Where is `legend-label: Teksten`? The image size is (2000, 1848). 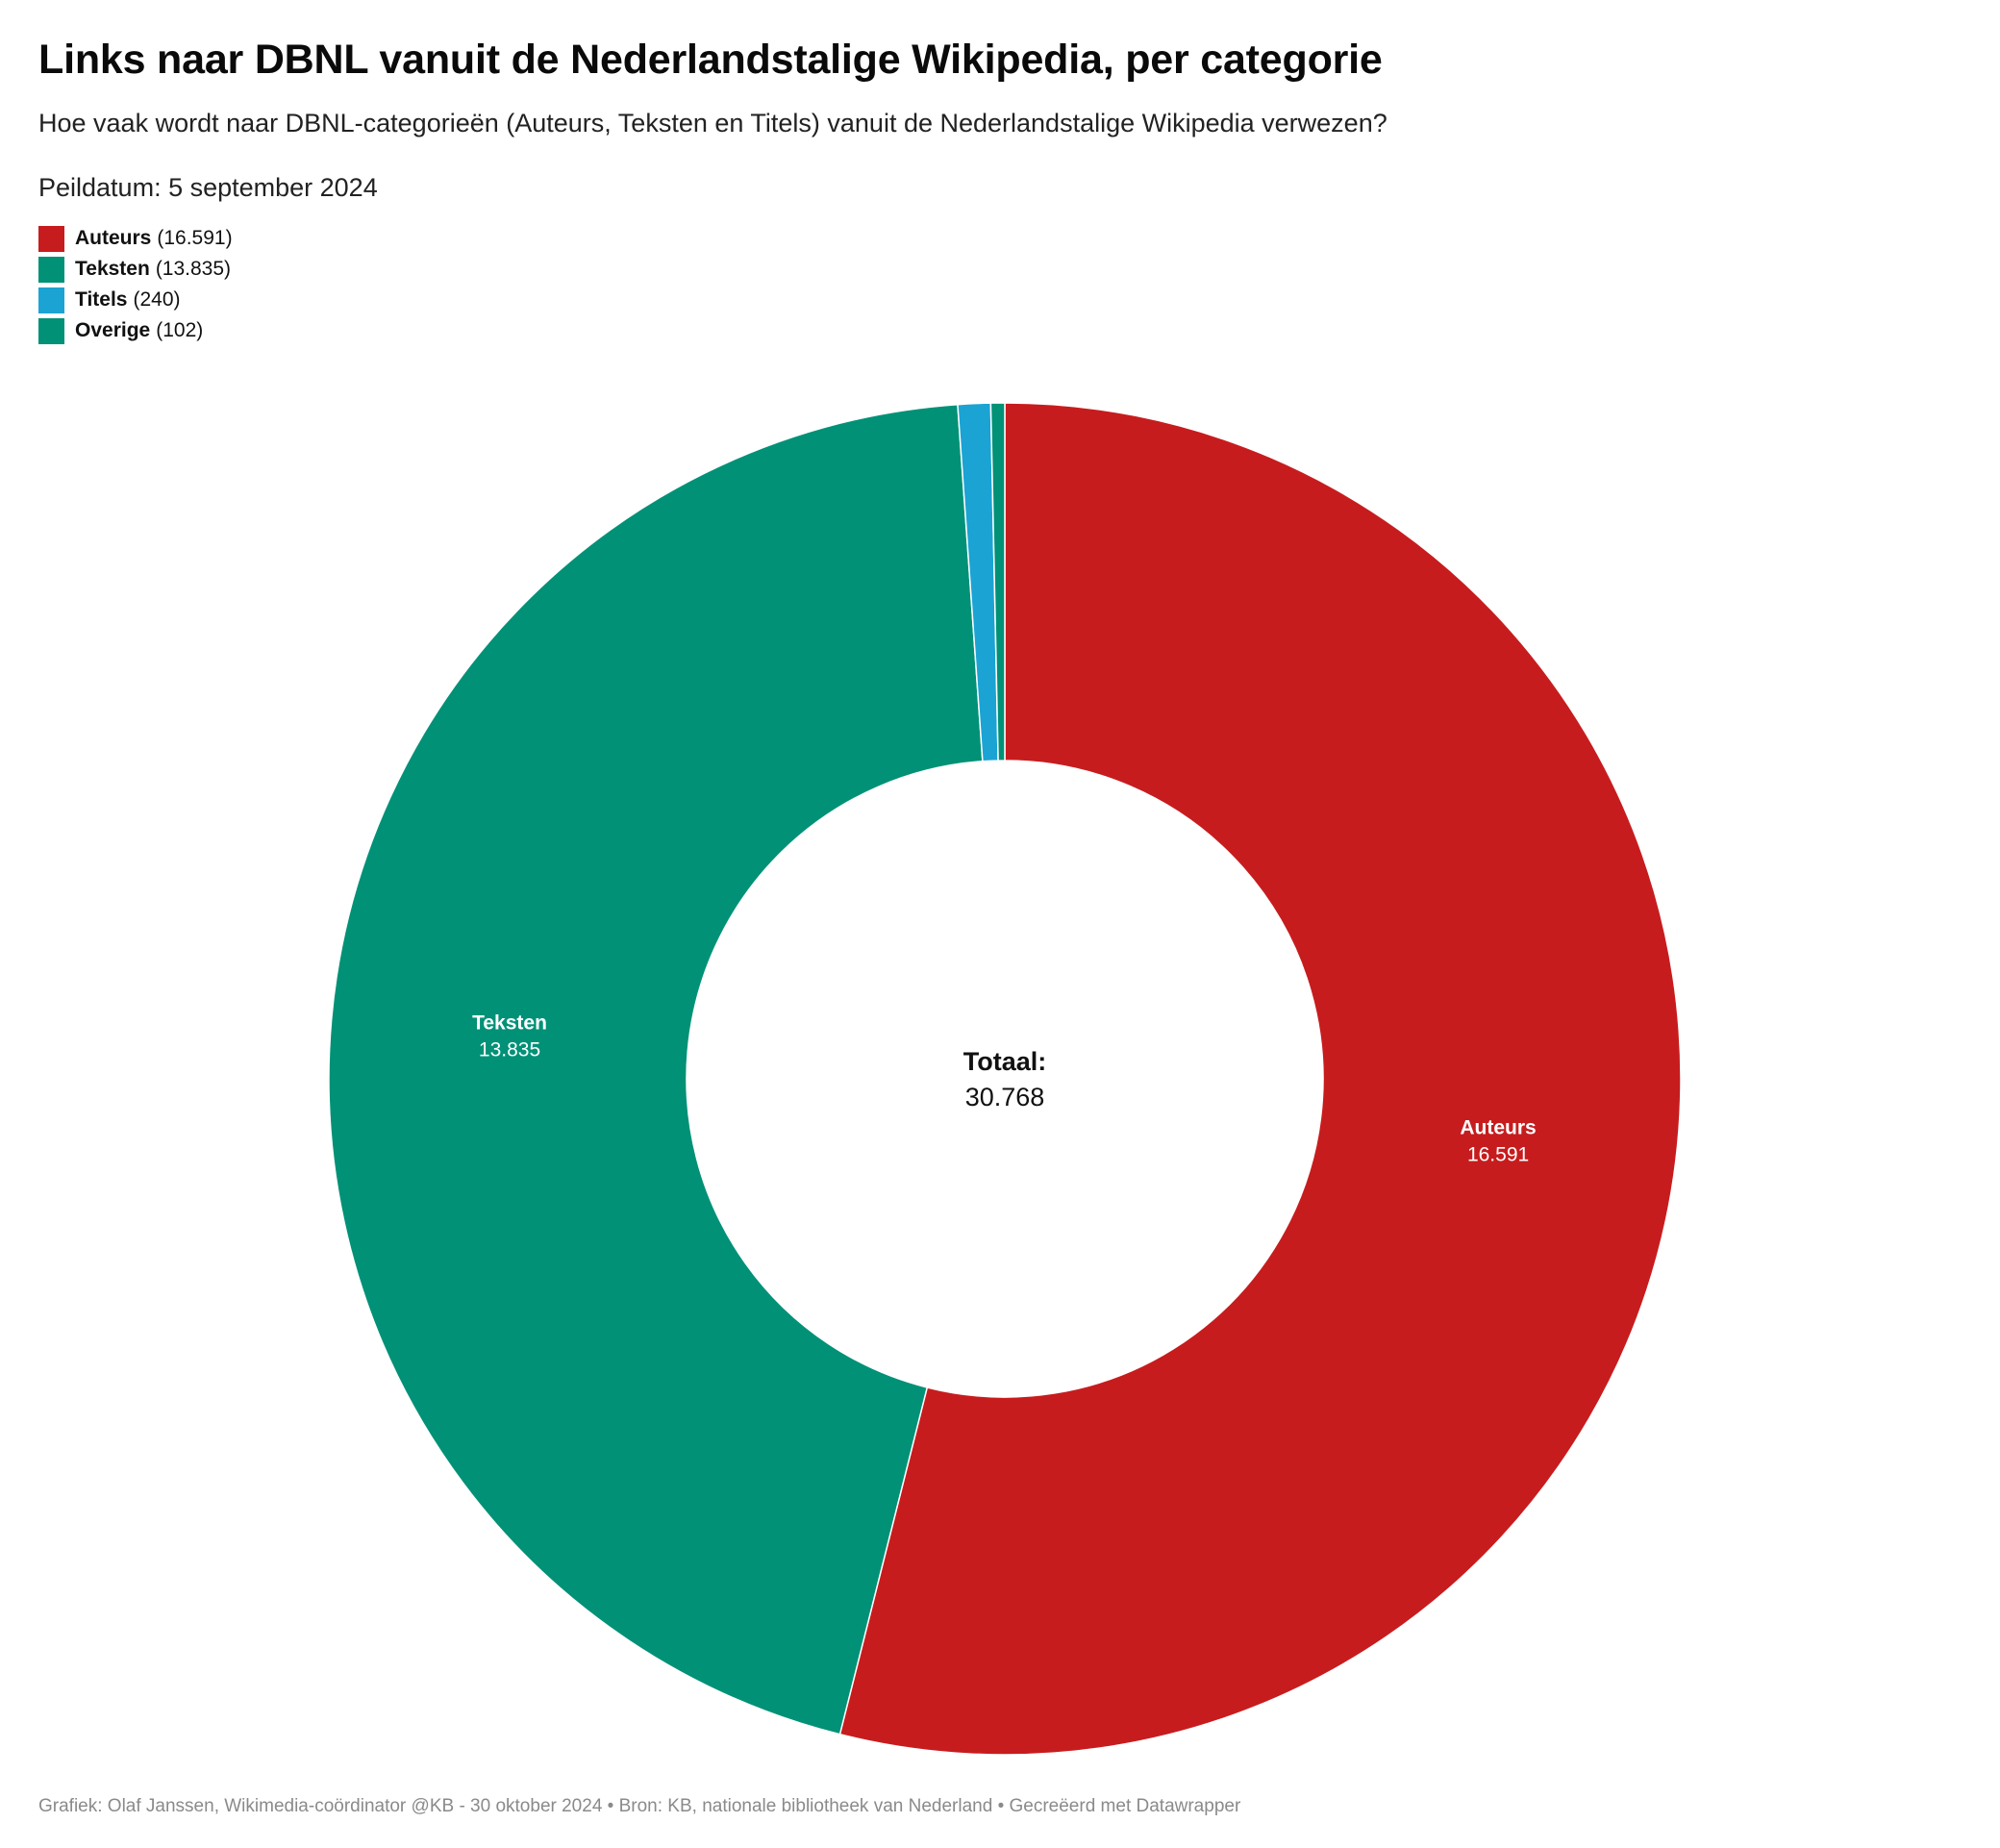
legend-label: Teksten is located at coordinates (112, 269).